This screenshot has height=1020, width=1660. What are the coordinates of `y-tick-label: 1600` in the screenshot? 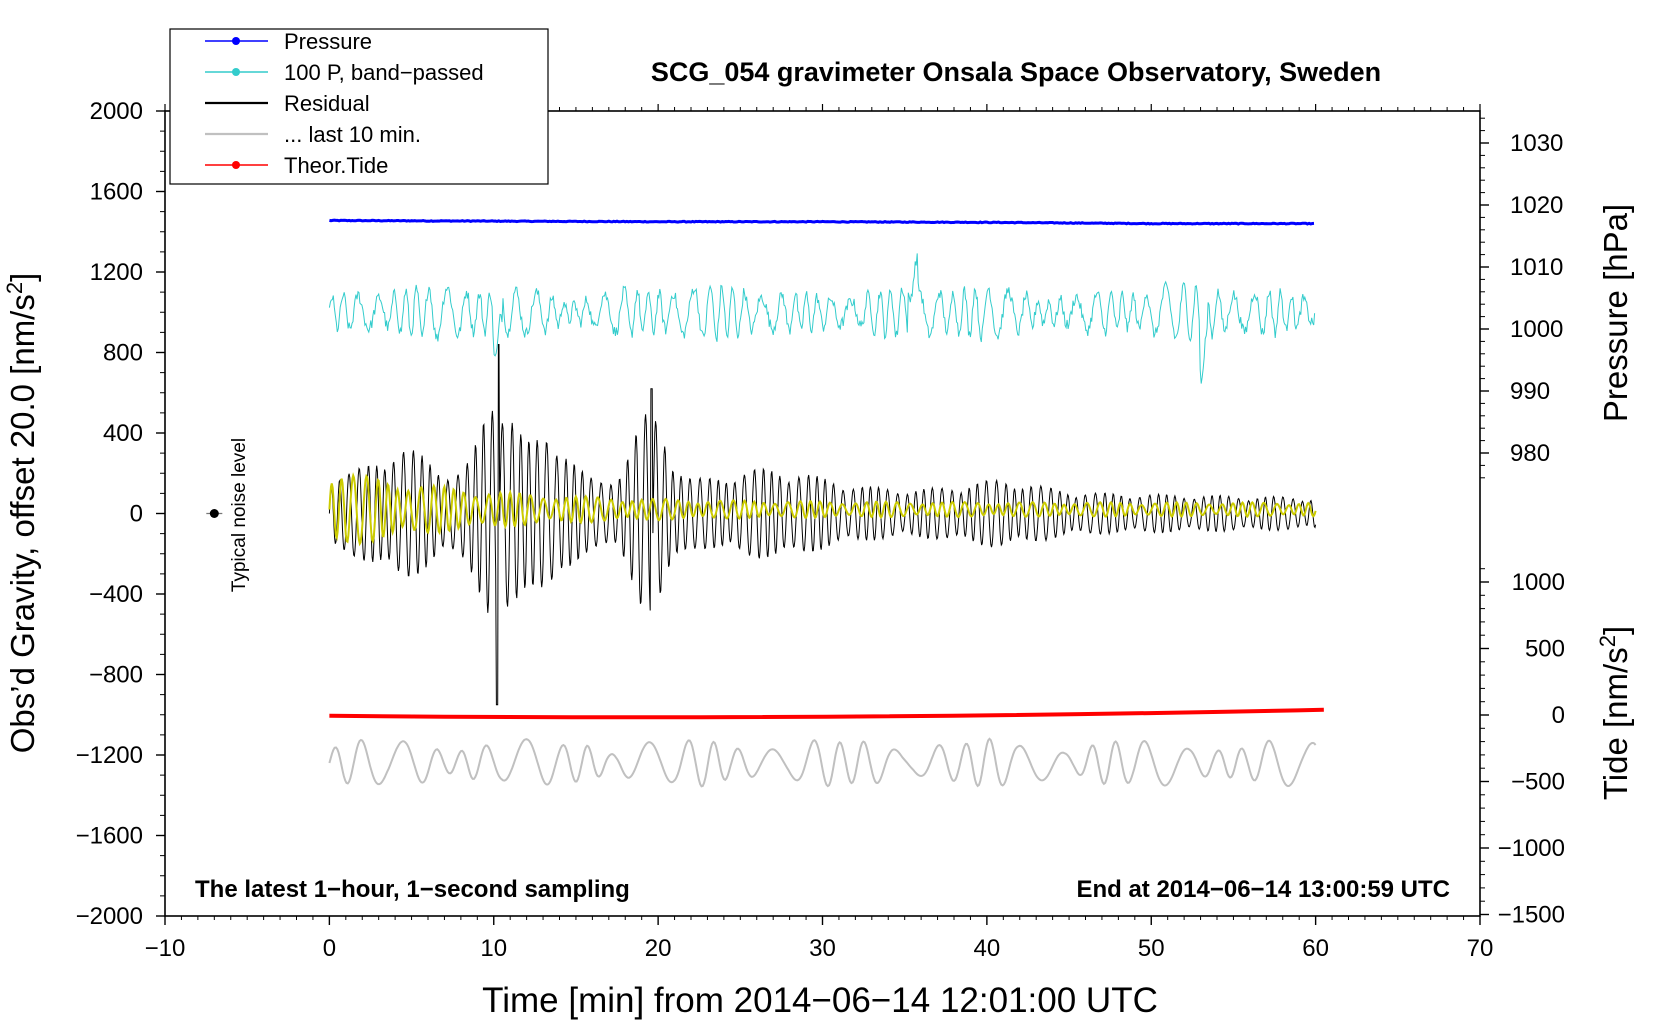 It's located at (116, 192).